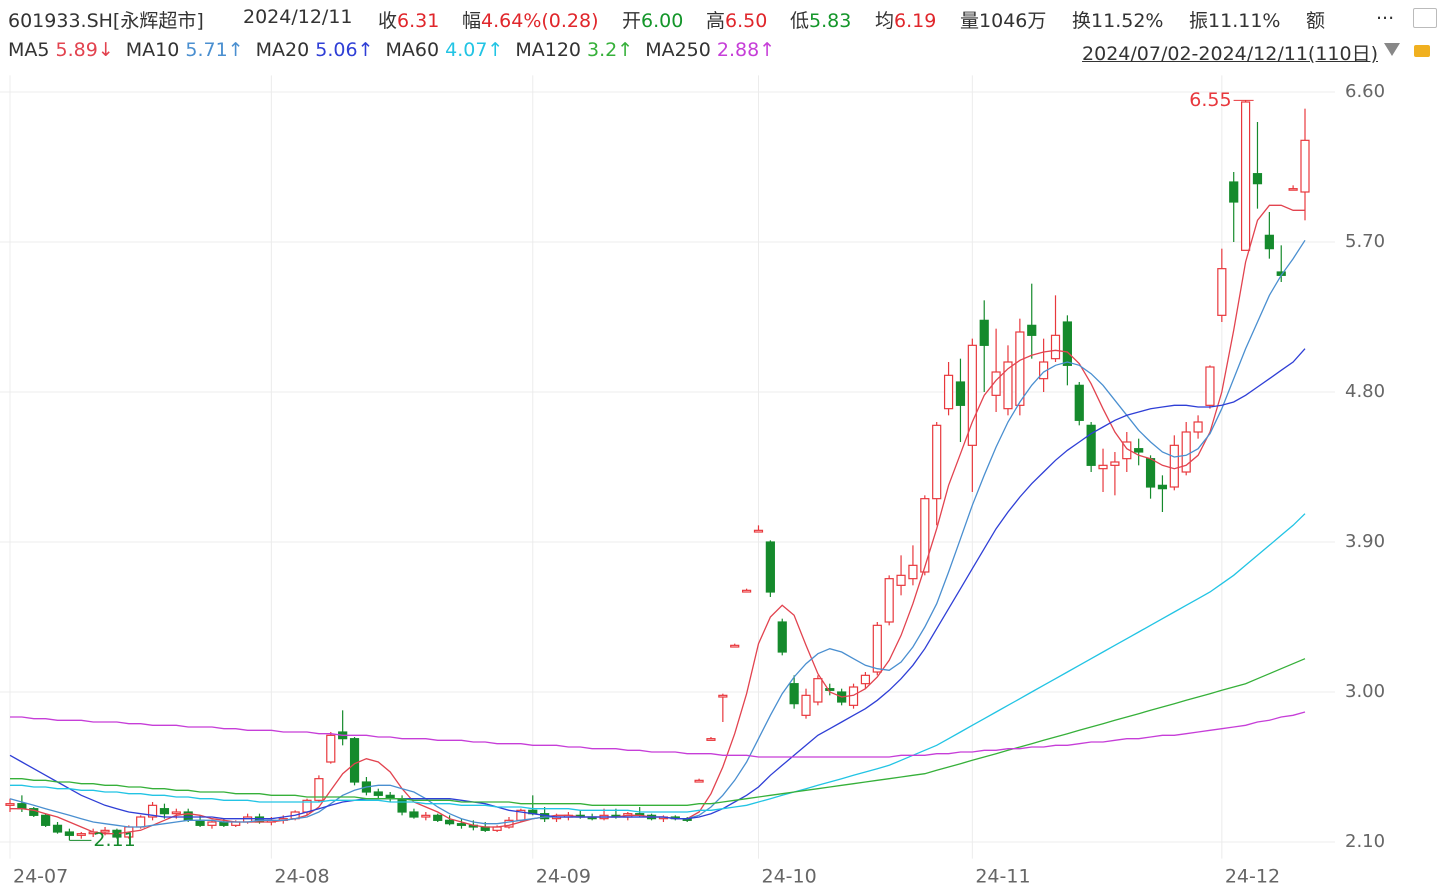 The height and width of the screenshot is (896, 1440). Describe the element at coordinates (336, 50) in the screenshot. I see `legend-value: 5.06` at that location.